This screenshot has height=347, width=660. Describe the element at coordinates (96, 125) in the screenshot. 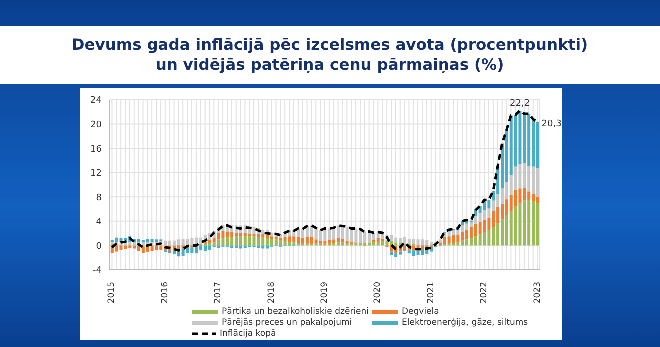

I see `y-tick-label: 20` at that location.